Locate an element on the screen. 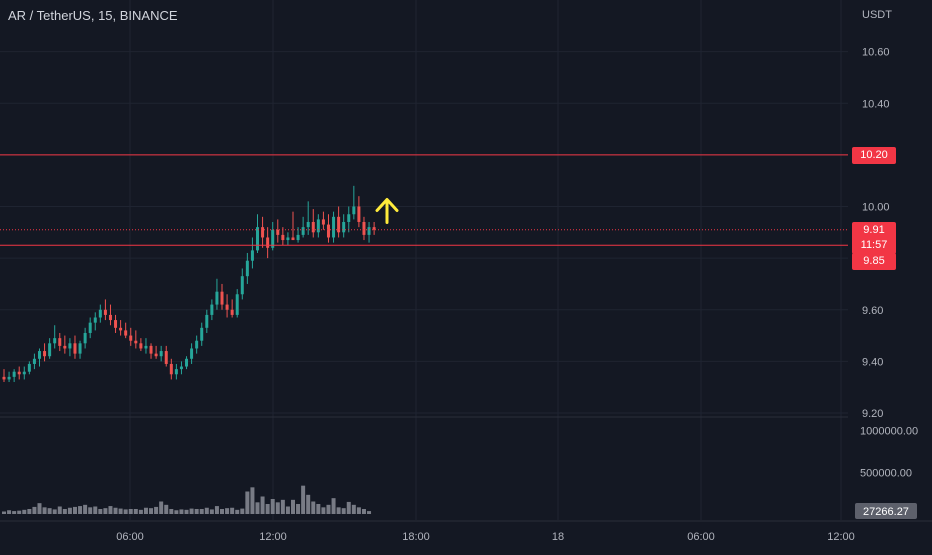  candles is located at coordinates (189, 284).